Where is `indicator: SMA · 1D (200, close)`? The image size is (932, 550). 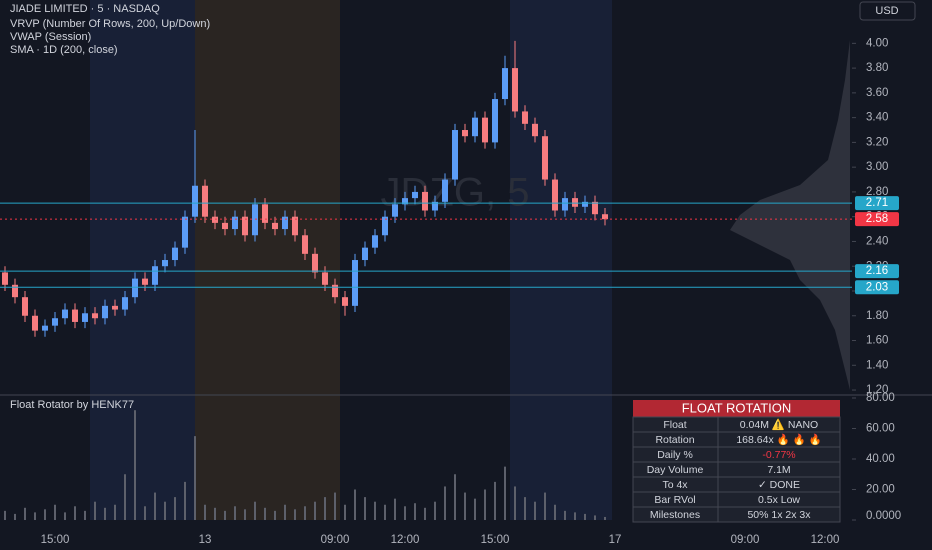 indicator: SMA · 1D (200, close) is located at coordinates (64, 50).